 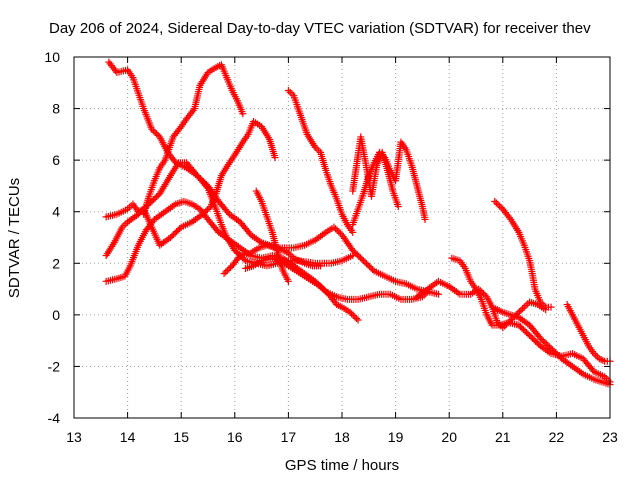 I want to click on x-tick-label: 19, so click(x=396, y=437).